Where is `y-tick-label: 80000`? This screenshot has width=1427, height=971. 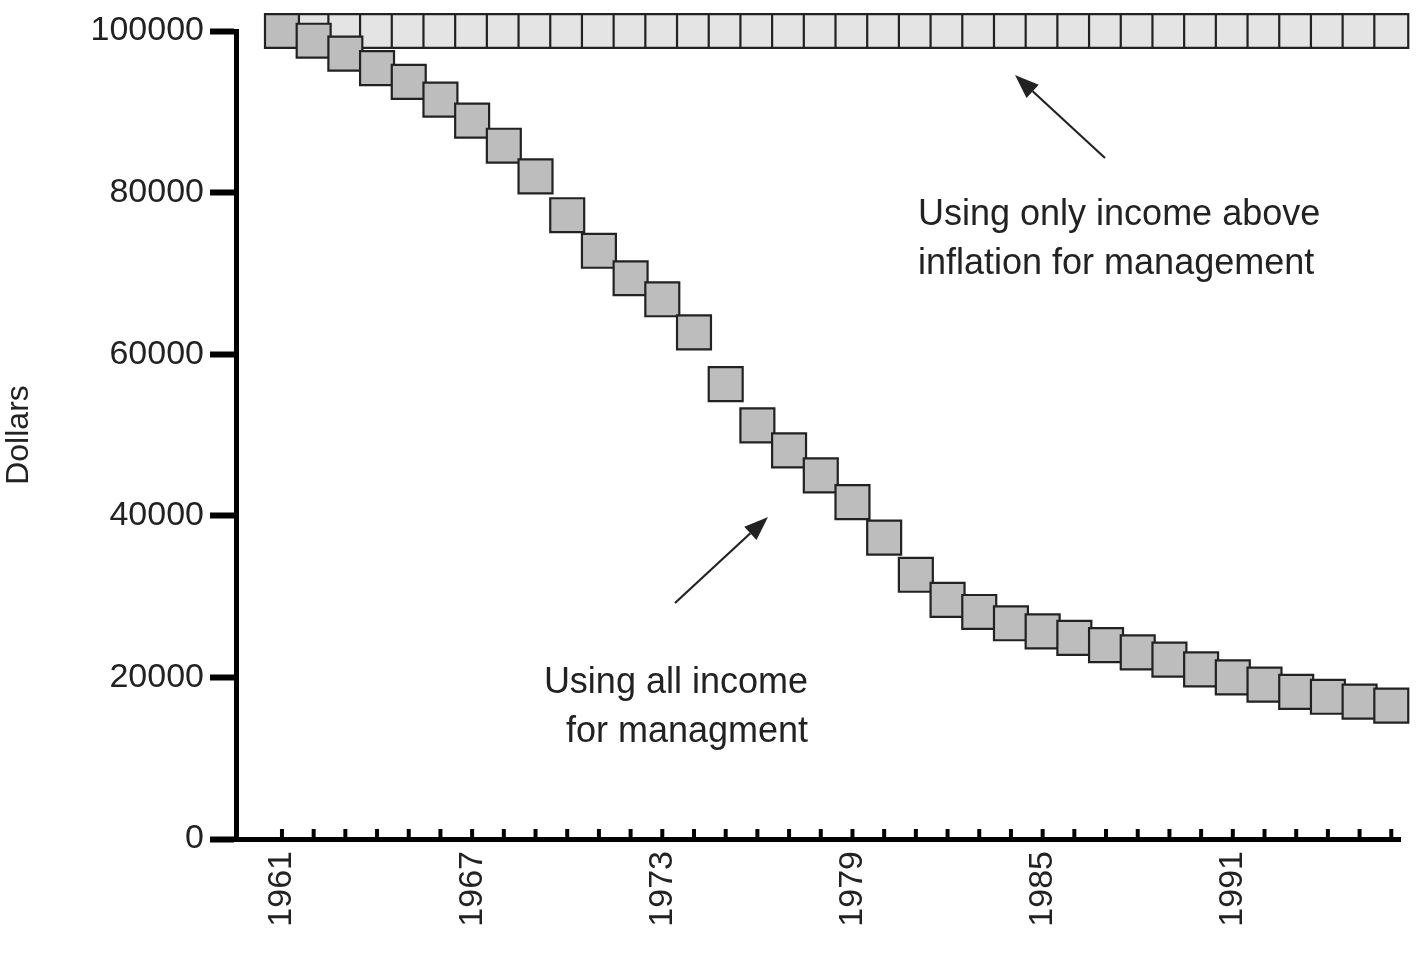 y-tick-label: 80000 is located at coordinates (156, 189).